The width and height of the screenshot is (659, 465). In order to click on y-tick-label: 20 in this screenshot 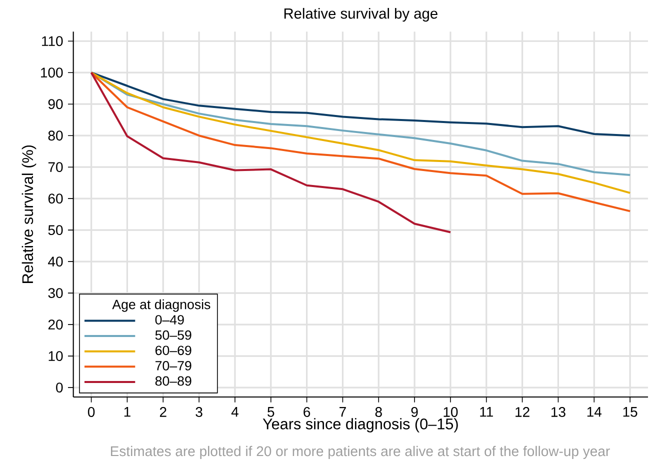, I will do `click(55, 325)`.